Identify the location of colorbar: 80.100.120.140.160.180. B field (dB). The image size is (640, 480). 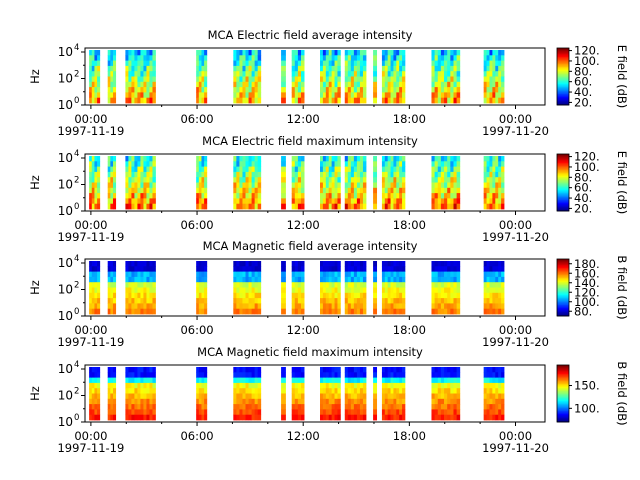
(592, 287).